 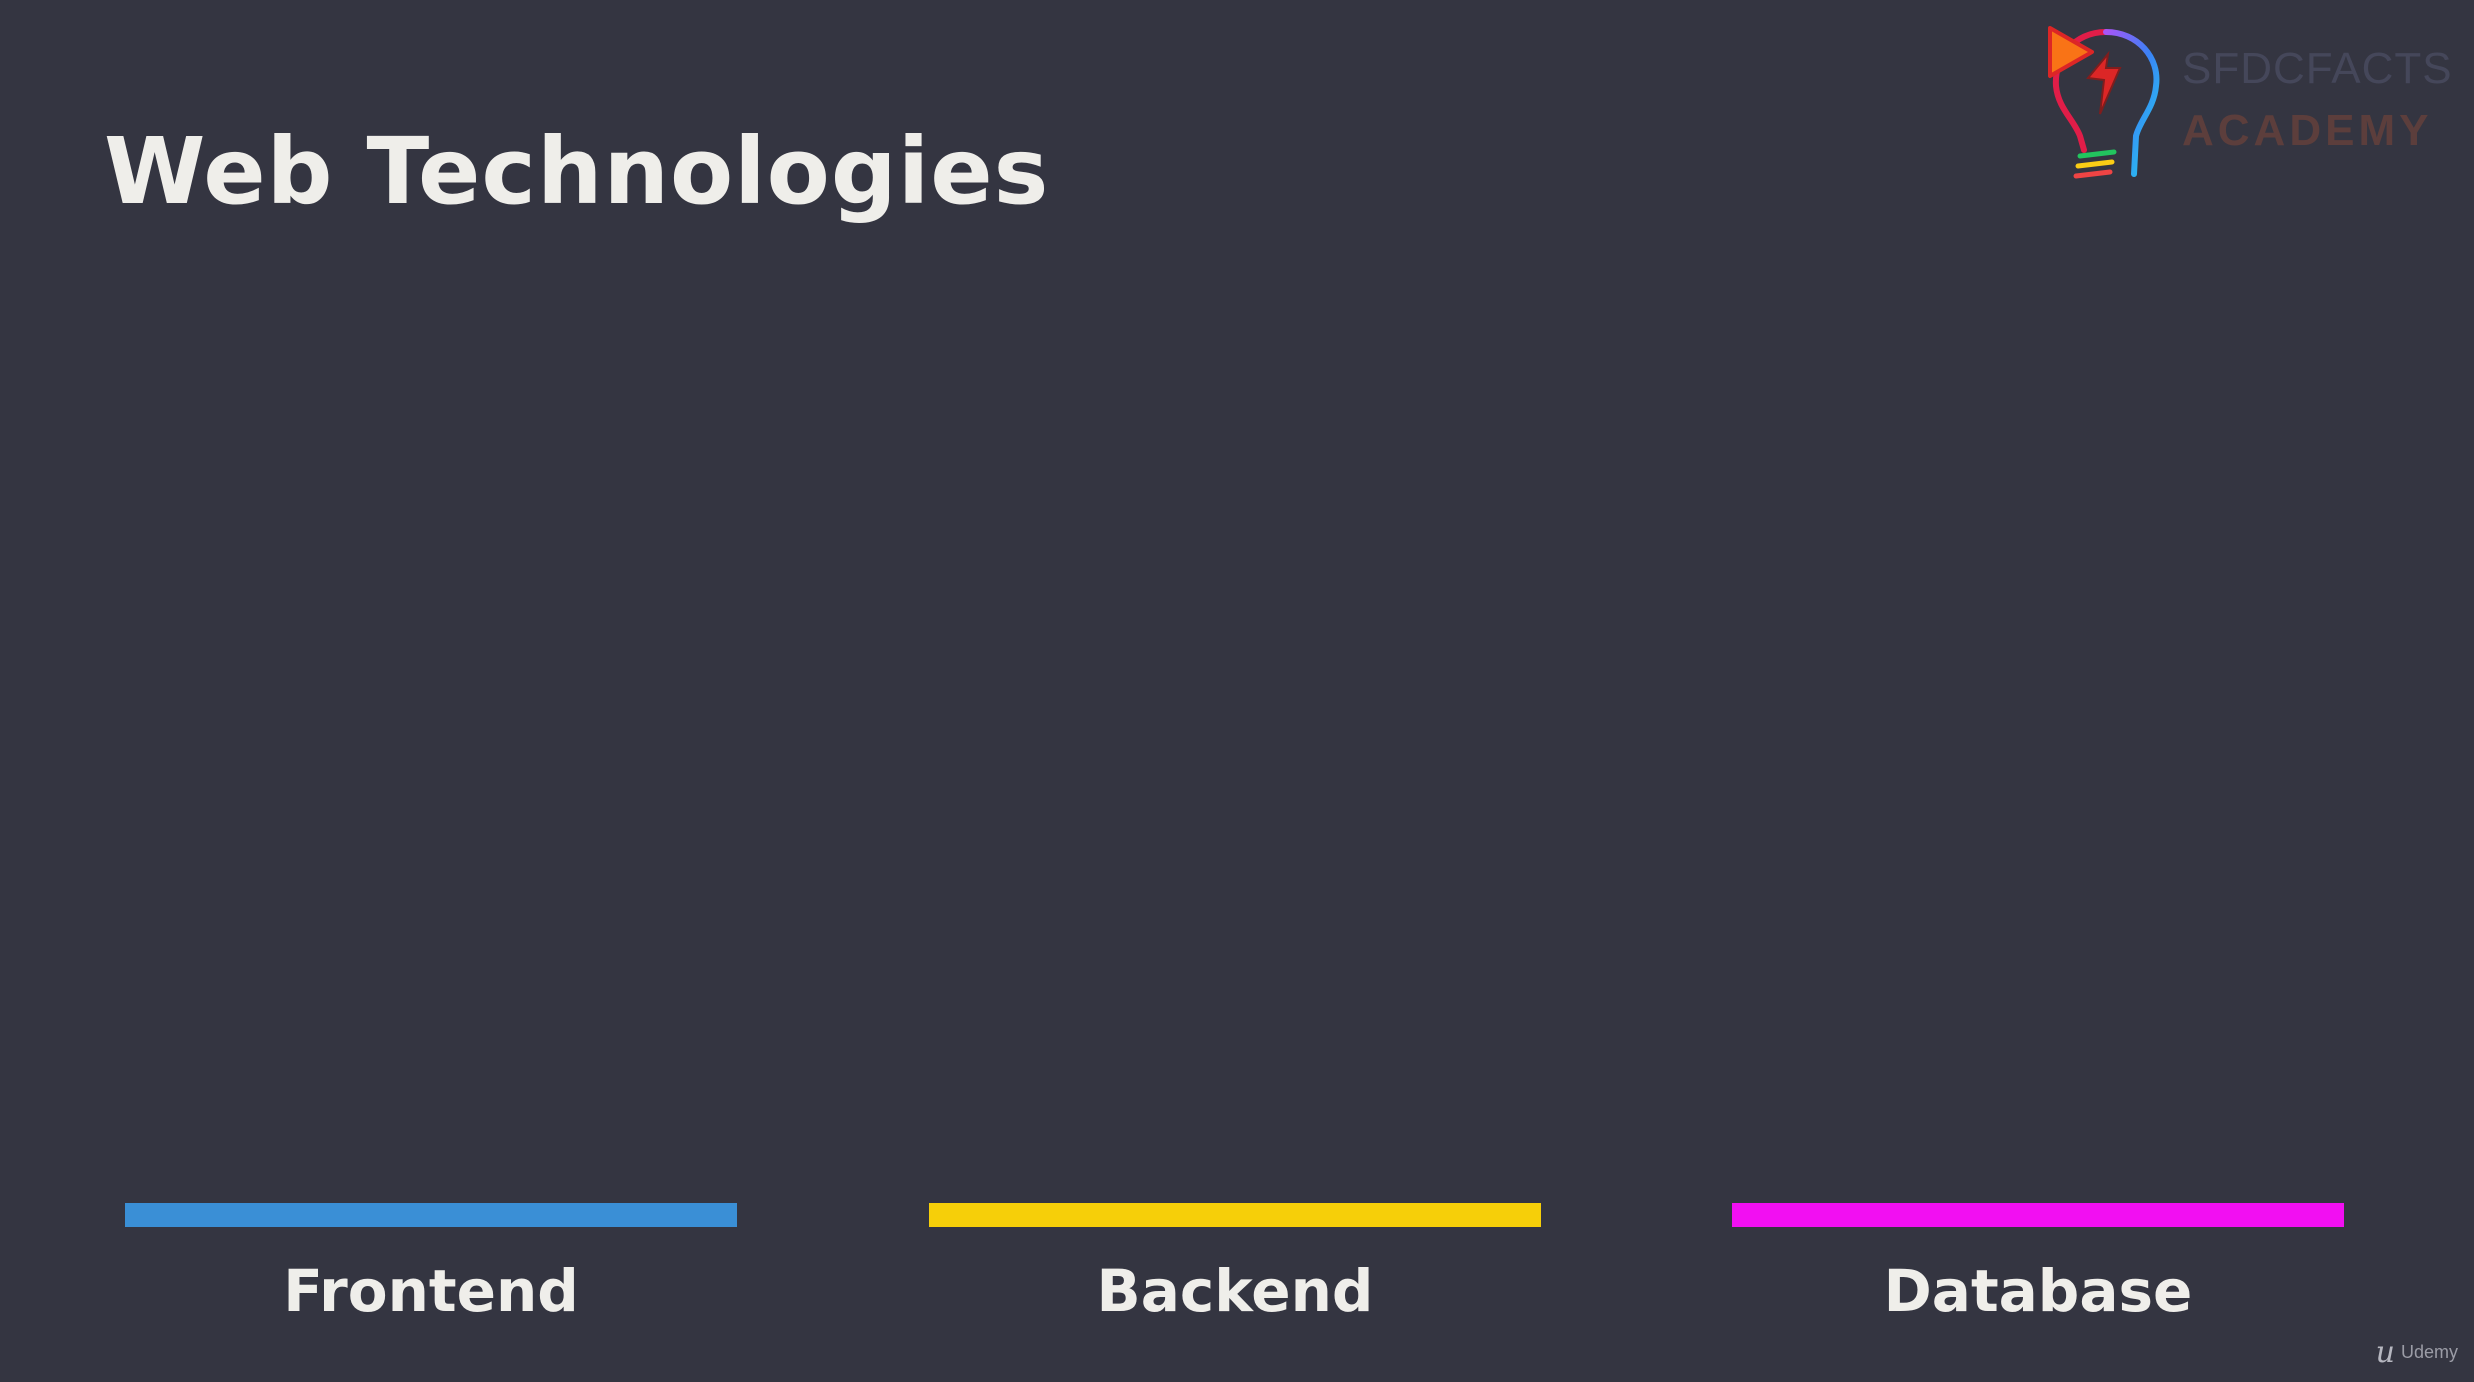 I want to click on udemy-watermark: u Udemy, so click(x=2417, y=1352).